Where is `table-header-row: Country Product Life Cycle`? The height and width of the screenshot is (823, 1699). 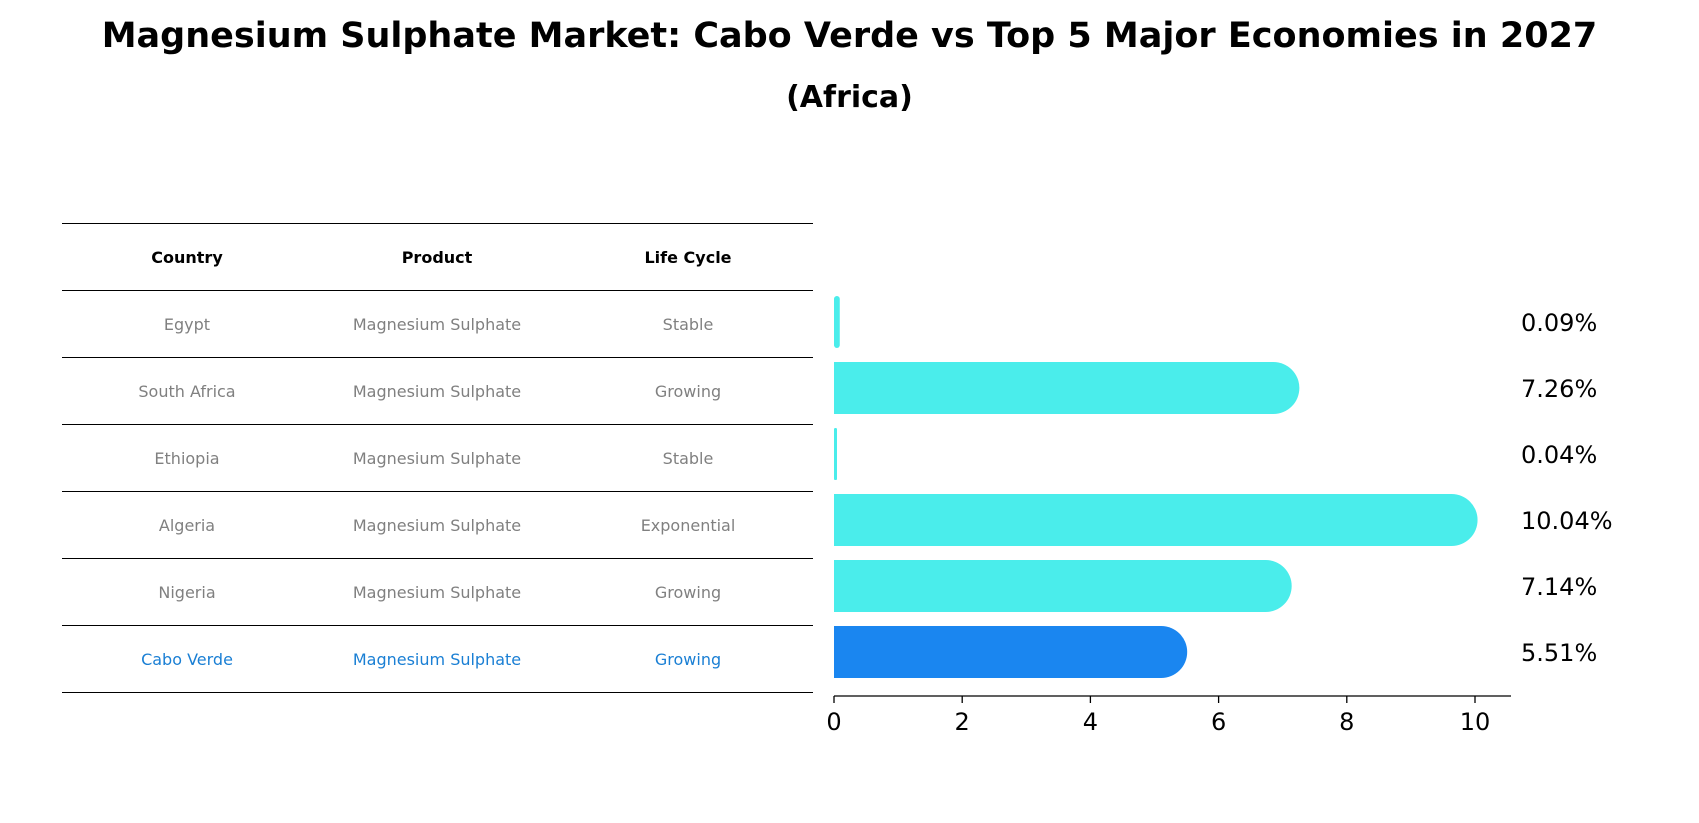 table-header-row: Country Product Life Cycle is located at coordinates (437, 256).